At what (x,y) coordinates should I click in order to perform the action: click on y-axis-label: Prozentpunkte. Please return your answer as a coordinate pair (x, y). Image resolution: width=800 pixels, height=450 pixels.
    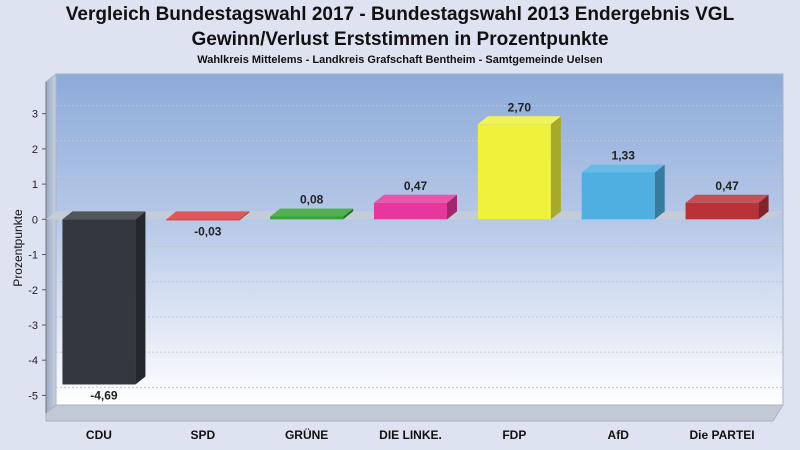
    Looking at the image, I should click on (18, 248).